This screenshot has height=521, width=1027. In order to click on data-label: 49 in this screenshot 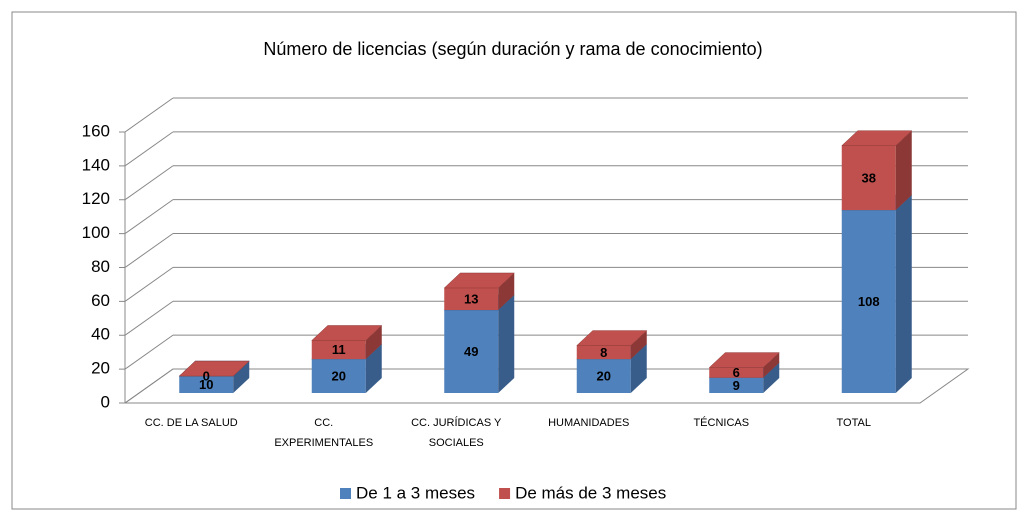, I will do `click(471, 351)`.